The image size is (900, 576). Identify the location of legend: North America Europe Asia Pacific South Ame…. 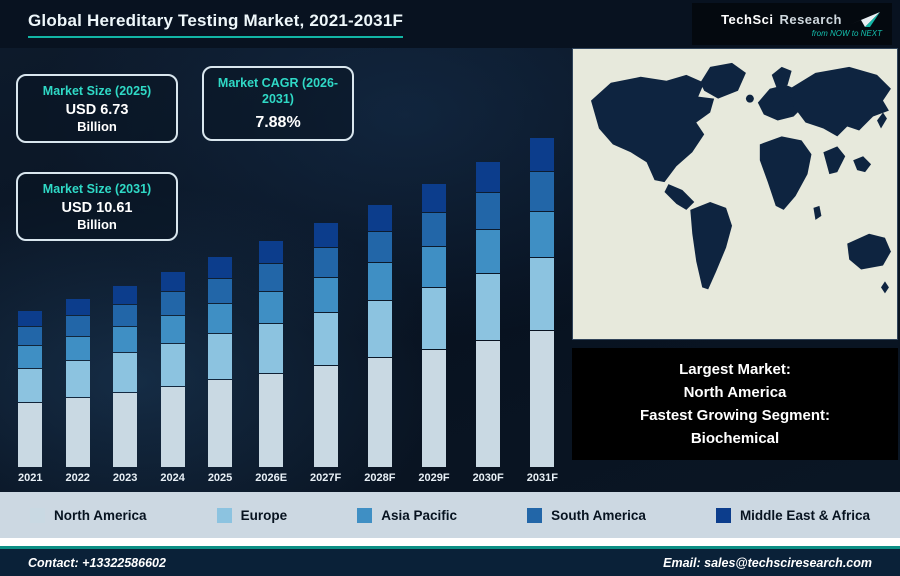
(450, 515).